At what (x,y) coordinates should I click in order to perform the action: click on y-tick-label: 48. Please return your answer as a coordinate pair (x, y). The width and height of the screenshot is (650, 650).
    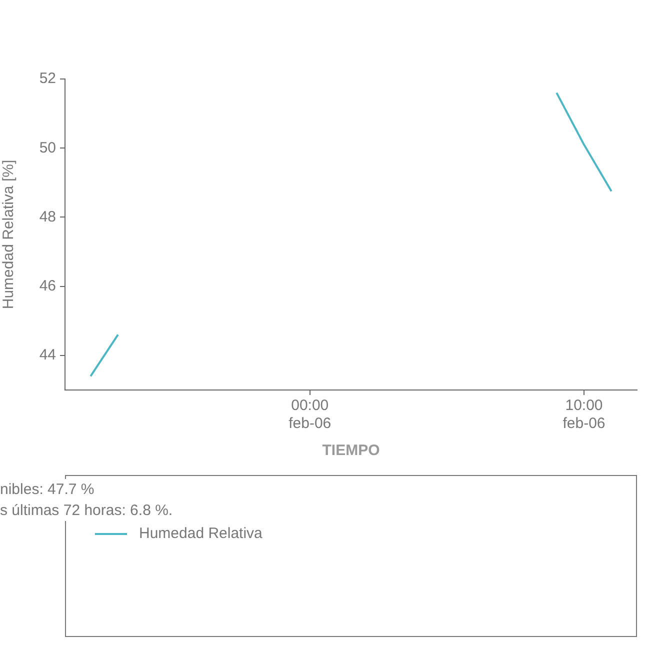
    Looking at the image, I should click on (47, 217).